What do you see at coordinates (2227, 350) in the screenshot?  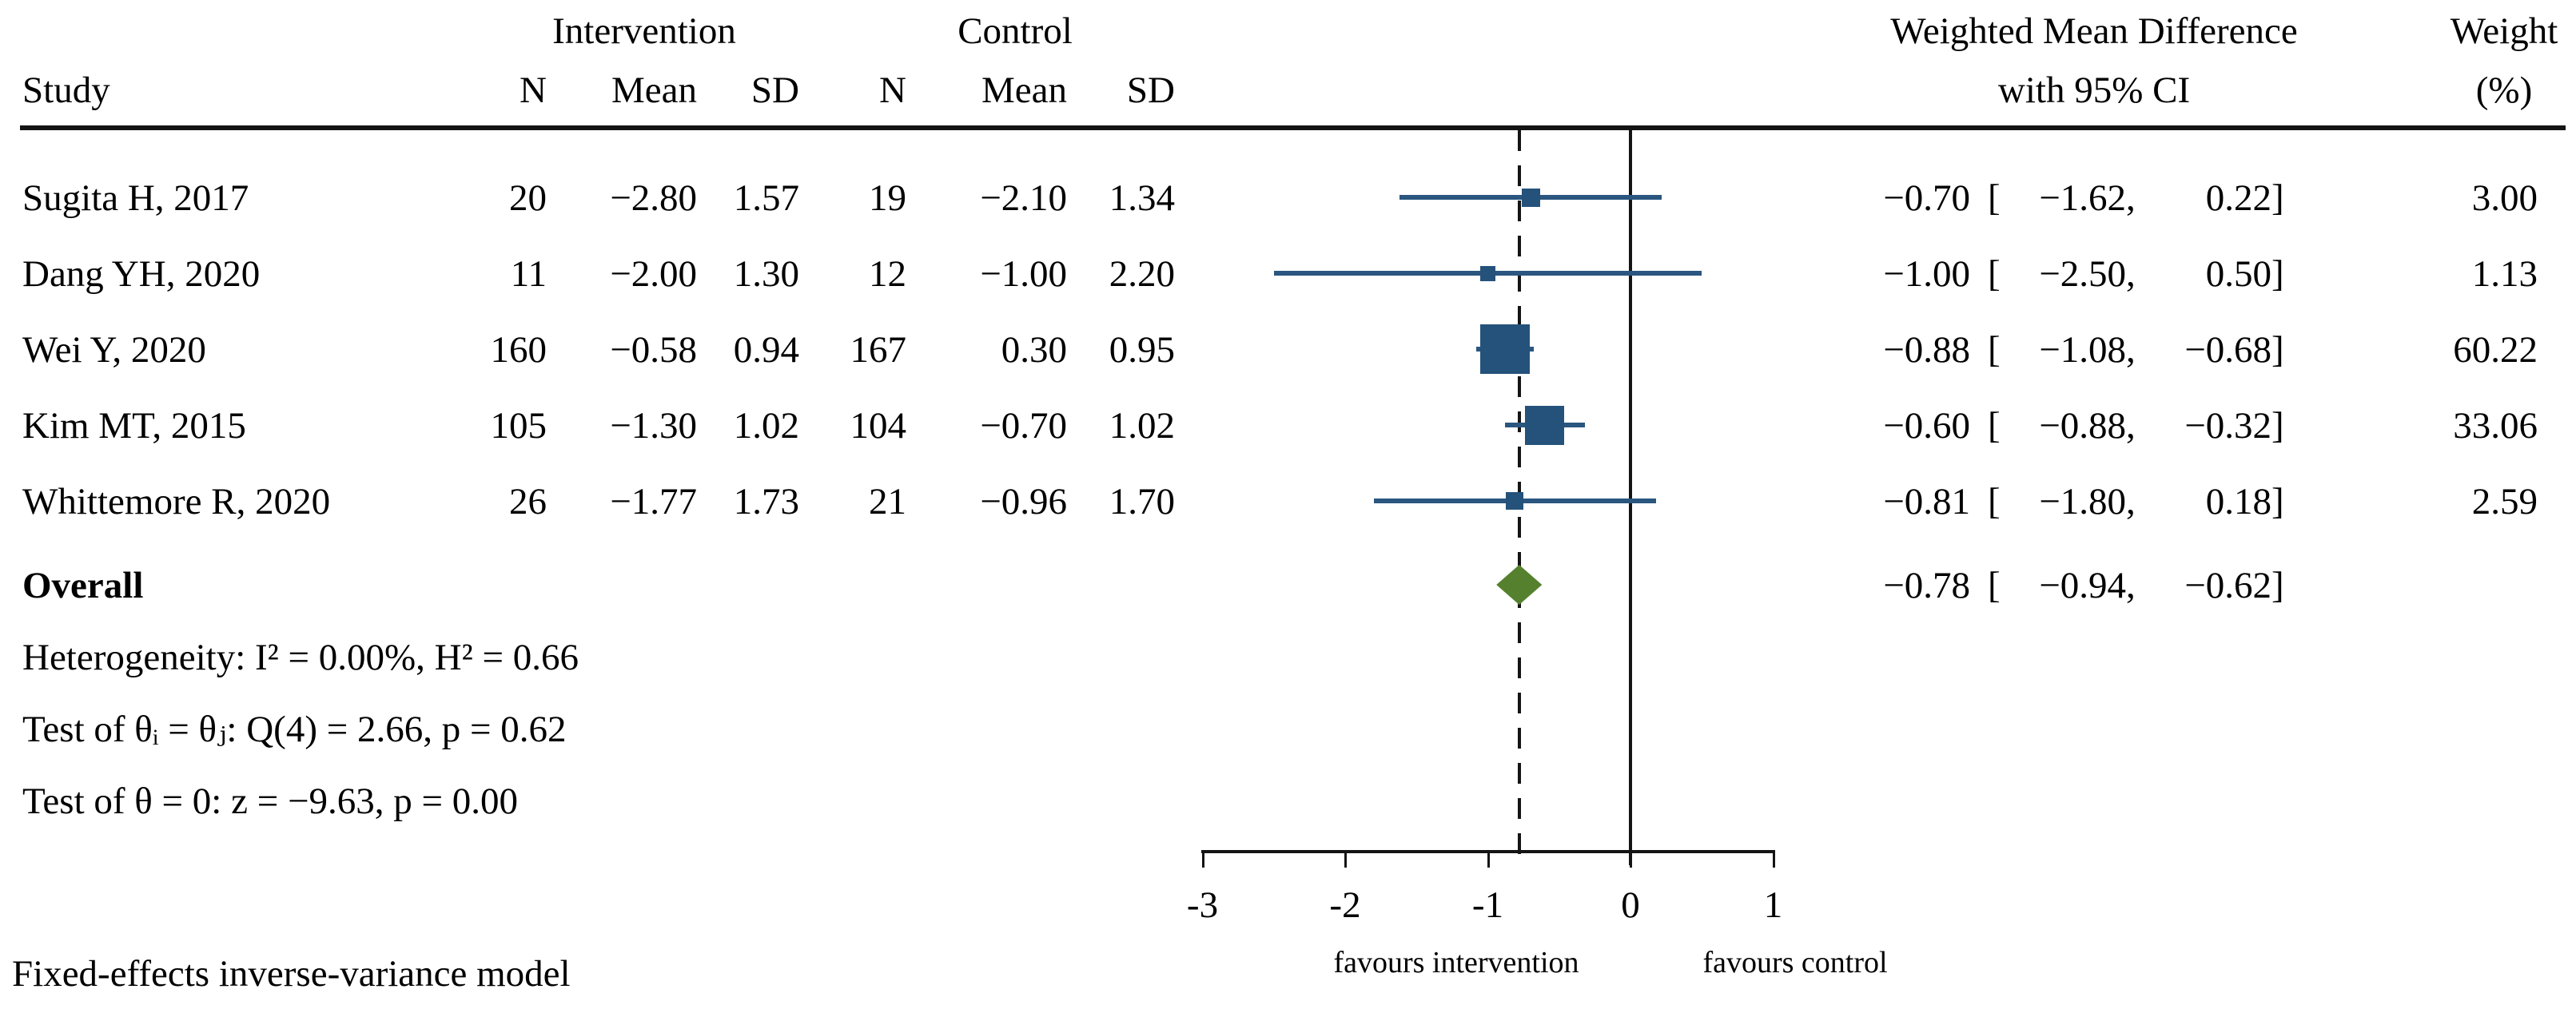 I see `ci-upper: −0.68` at bounding box center [2227, 350].